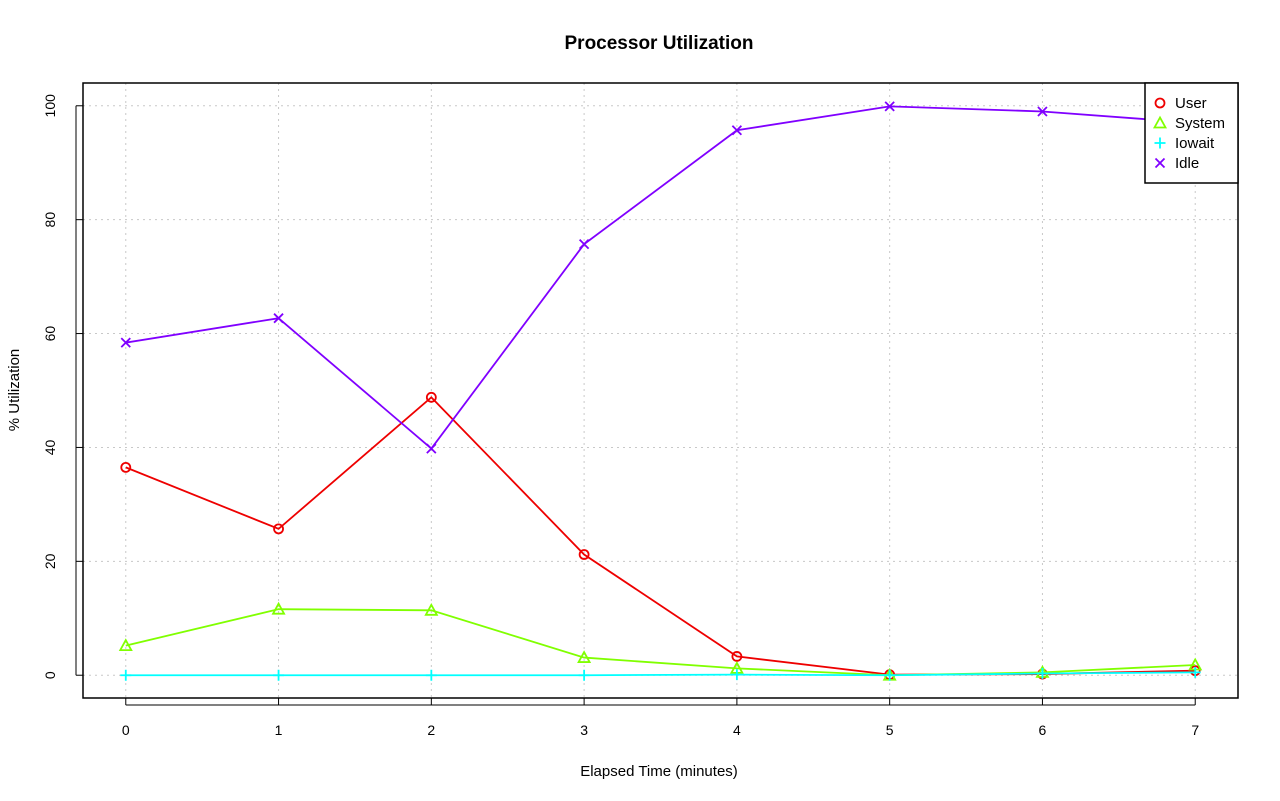 The height and width of the screenshot is (801, 1280). What do you see at coordinates (1187, 163) in the screenshot?
I see `legend-label-idle: Idle` at bounding box center [1187, 163].